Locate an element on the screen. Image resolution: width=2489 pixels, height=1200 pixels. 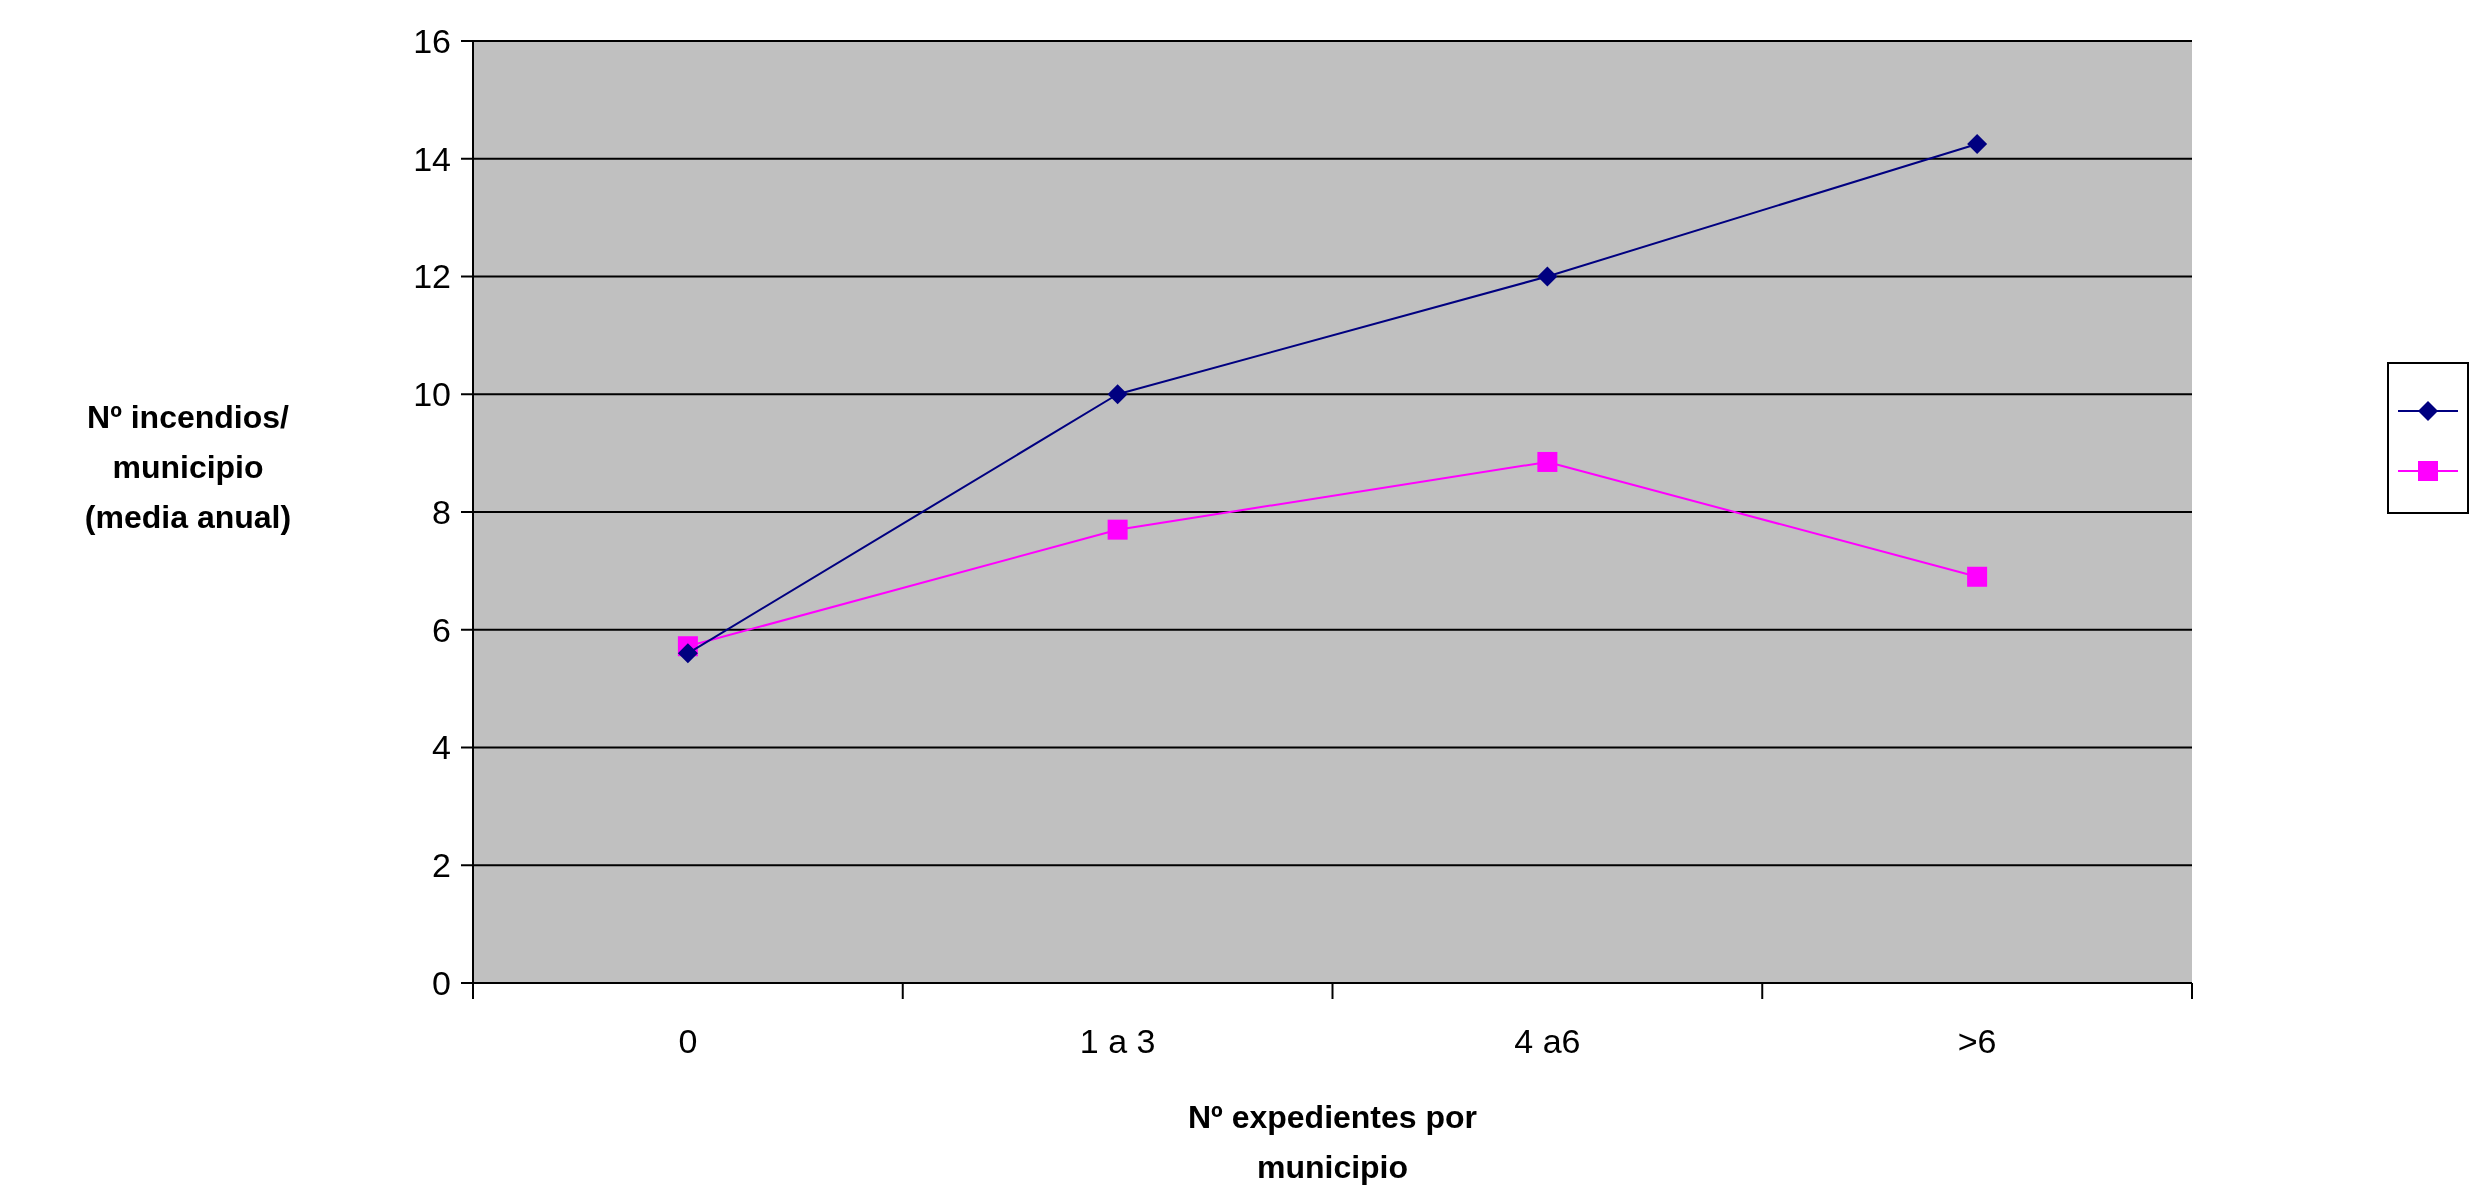
y-tick-label: 16 is located at coordinates (432, 40).